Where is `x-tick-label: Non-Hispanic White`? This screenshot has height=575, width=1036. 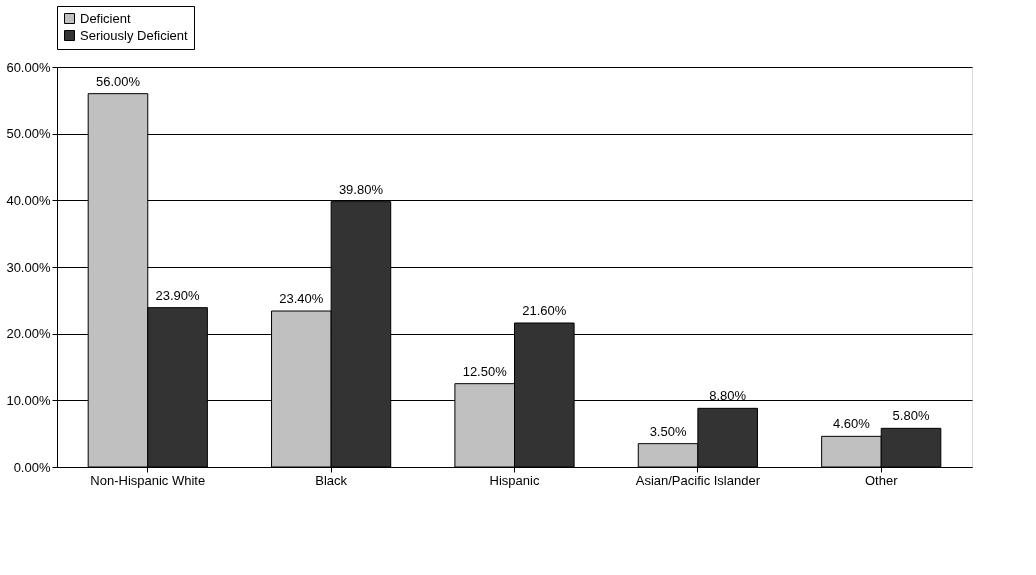 x-tick-label: Non-Hispanic White is located at coordinates (148, 480).